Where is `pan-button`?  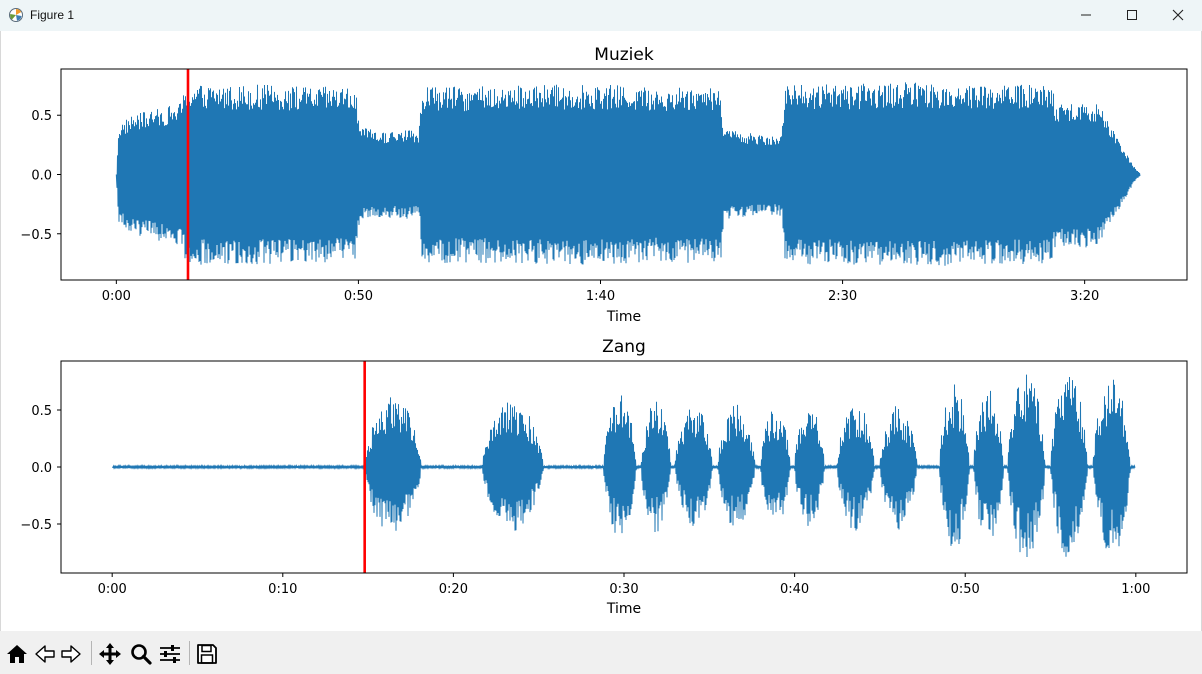
pan-button is located at coordinates (110, 654).